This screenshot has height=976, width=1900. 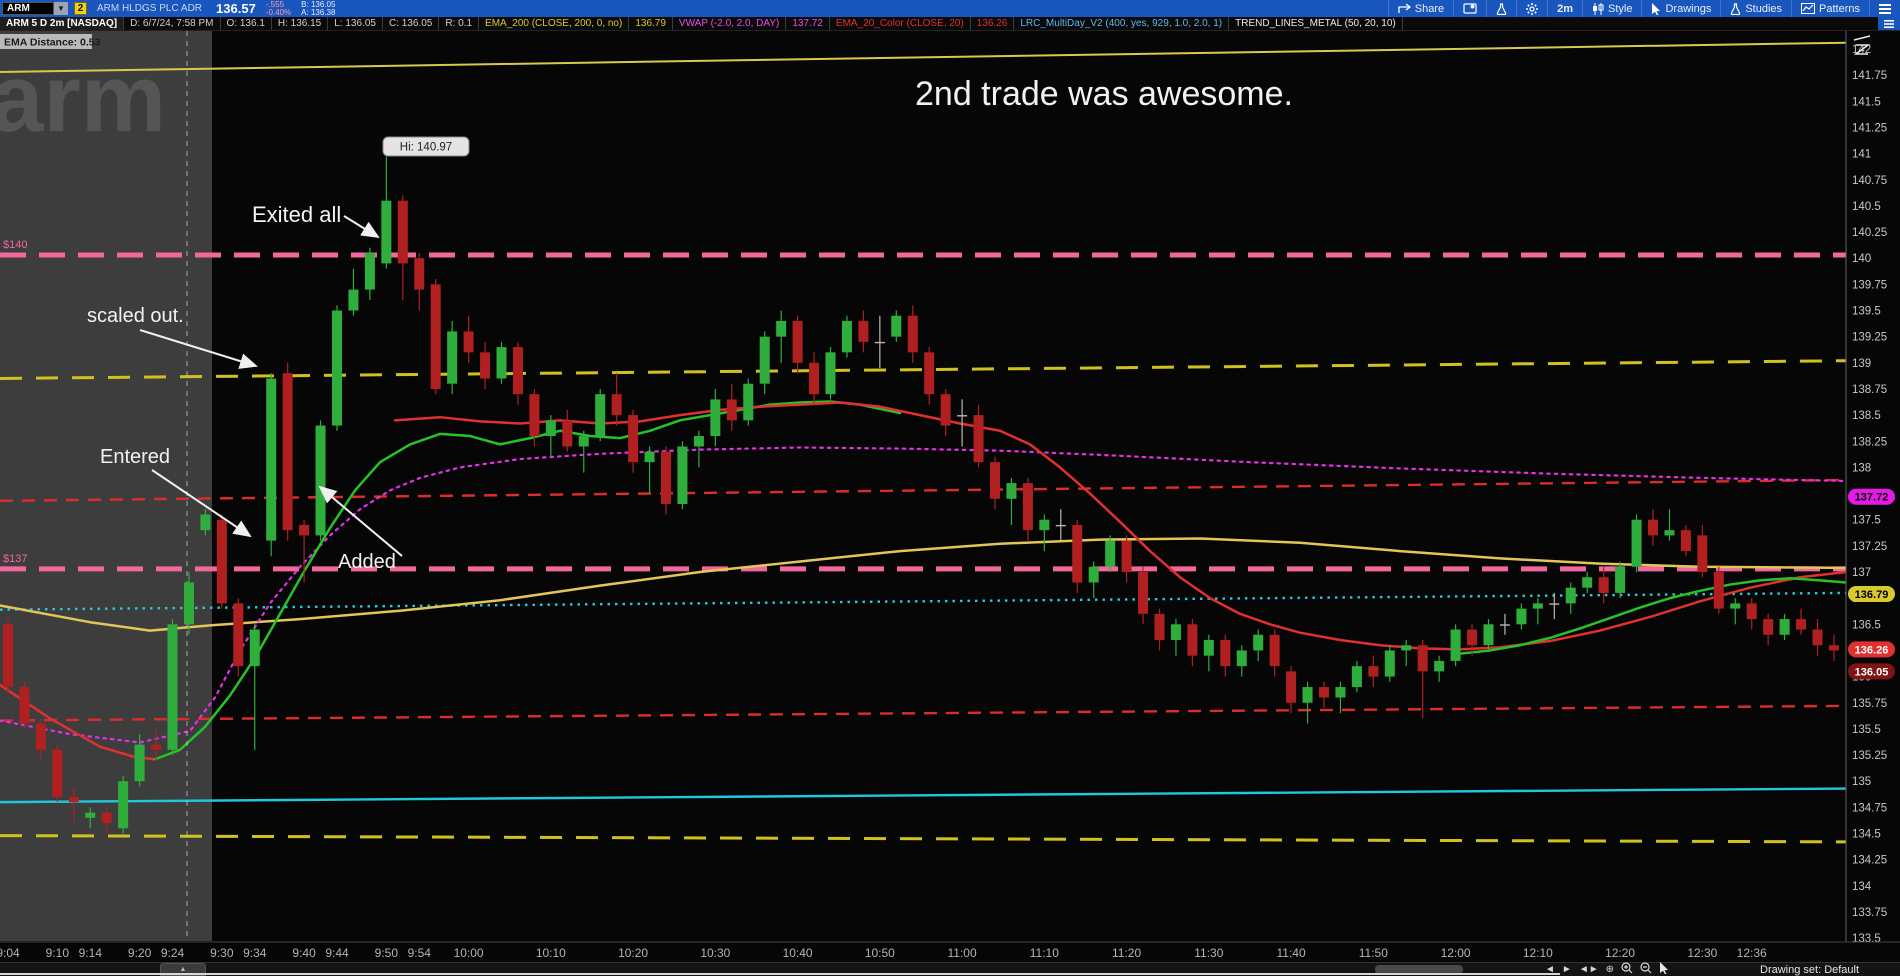 What do you see at coordinates (296, 214) in the screenshot?
I see `note-exited: Exited all` at bounding box center [296, 214].